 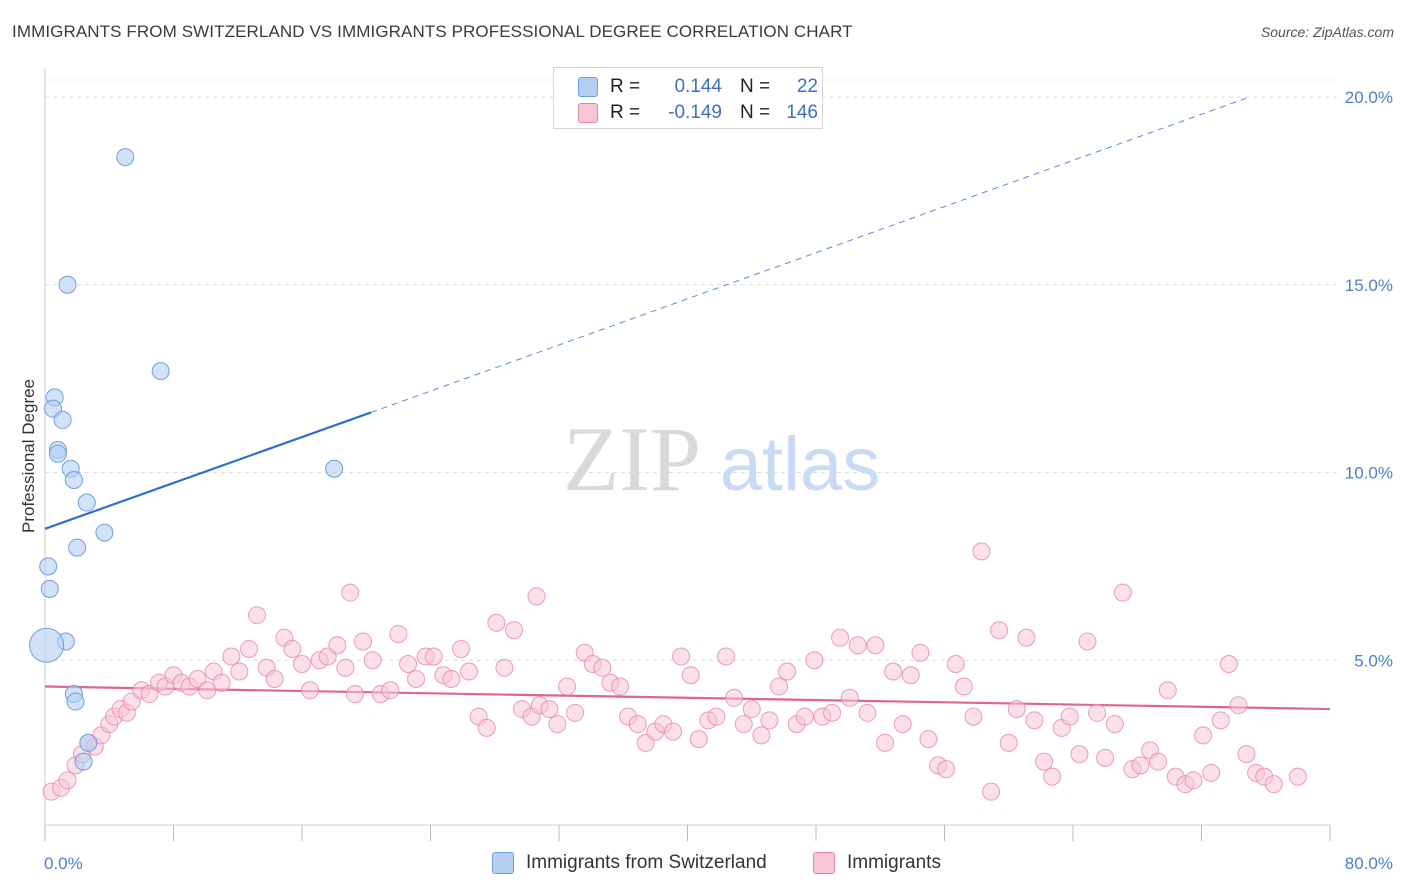 What do you see at coordinates (1373, 660) in the screenshot?
I see `y-tick-label: 5.0%` at bounding box center [1373, 660].